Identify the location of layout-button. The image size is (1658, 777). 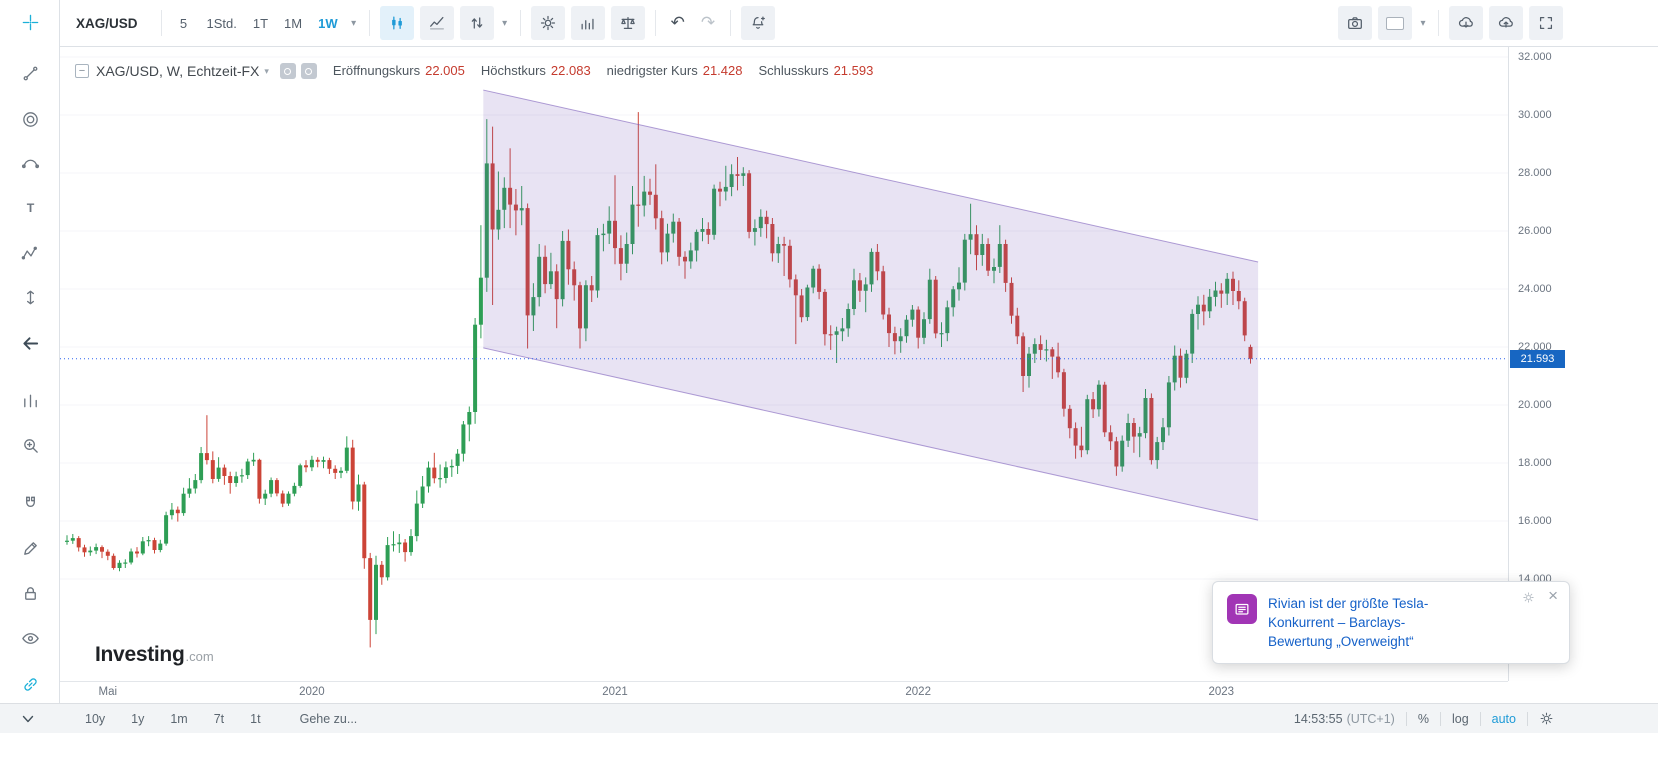
(1395, 23).